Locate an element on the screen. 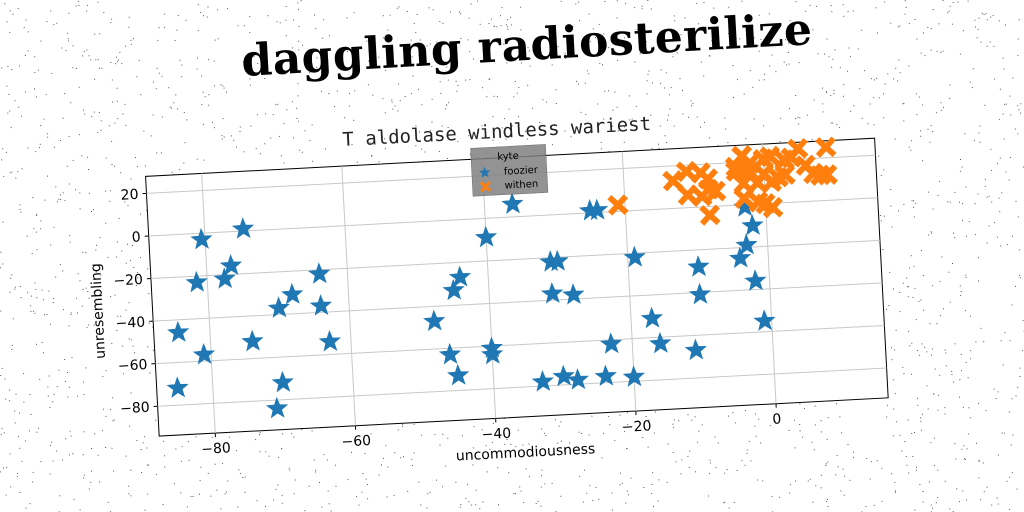 The width and height of the screenshot is (1024, 512). y-grid-line is located at coordinates (515, 259).